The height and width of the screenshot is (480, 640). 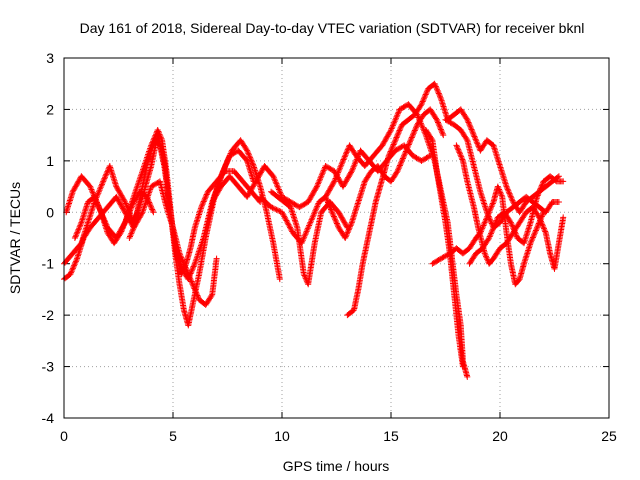 I want to click on x-tick-label: 25, so click(x=609, y=436).